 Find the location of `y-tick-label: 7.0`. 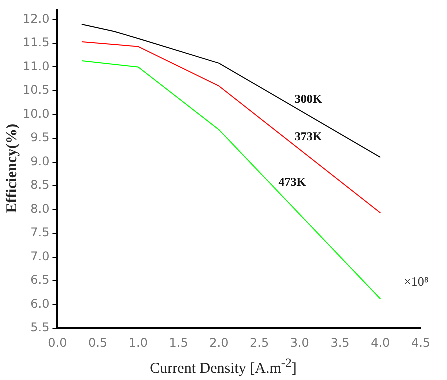

y-tick-label: 7.0 is located at coordinates (40, 256).